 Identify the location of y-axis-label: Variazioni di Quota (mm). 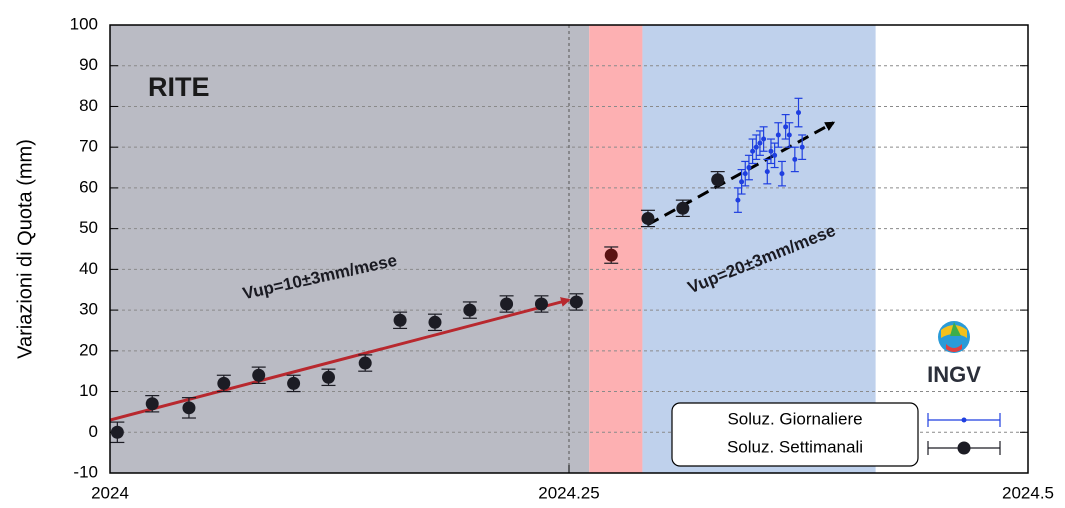
(25, 249).